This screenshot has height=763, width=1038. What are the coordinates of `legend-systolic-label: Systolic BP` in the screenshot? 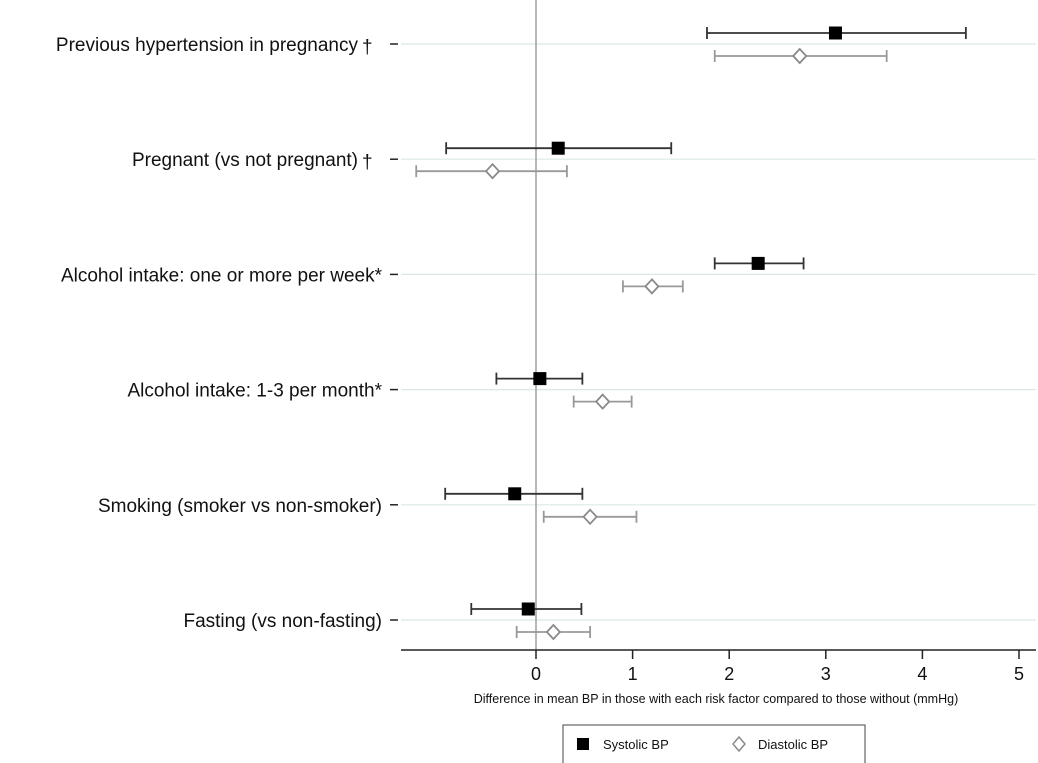 It's located at (636, 744).